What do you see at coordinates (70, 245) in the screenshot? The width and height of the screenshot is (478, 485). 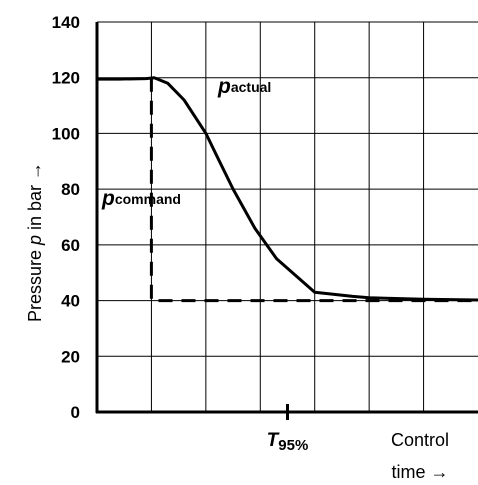 I see `y-tick-label: 60` at bounding box center [70, 245].